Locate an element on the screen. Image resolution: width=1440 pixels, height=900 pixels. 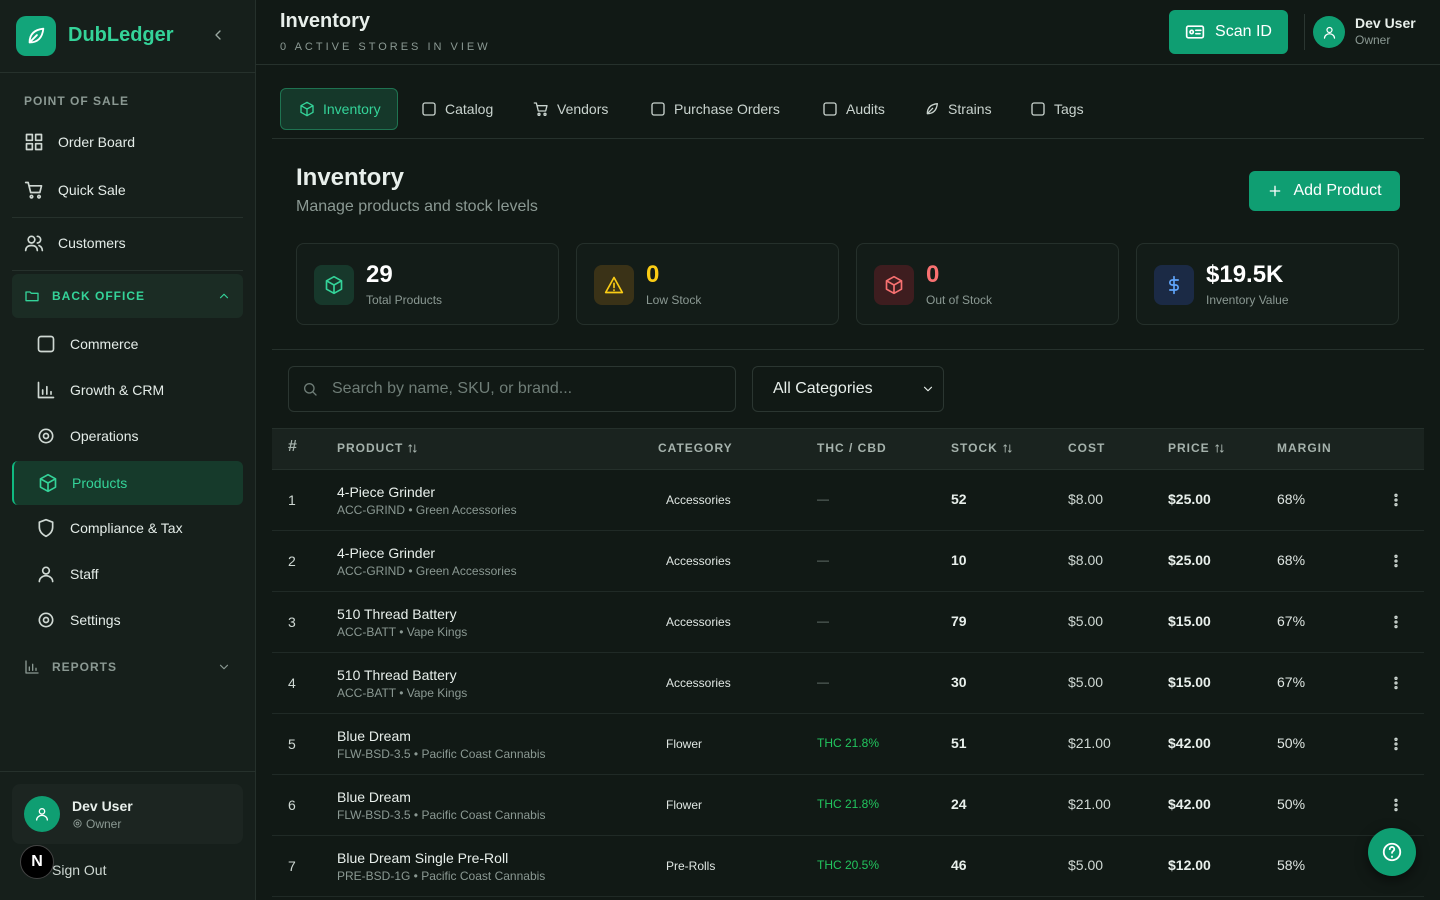
button-label: Scan ID is located at coordinates (1243, 31).